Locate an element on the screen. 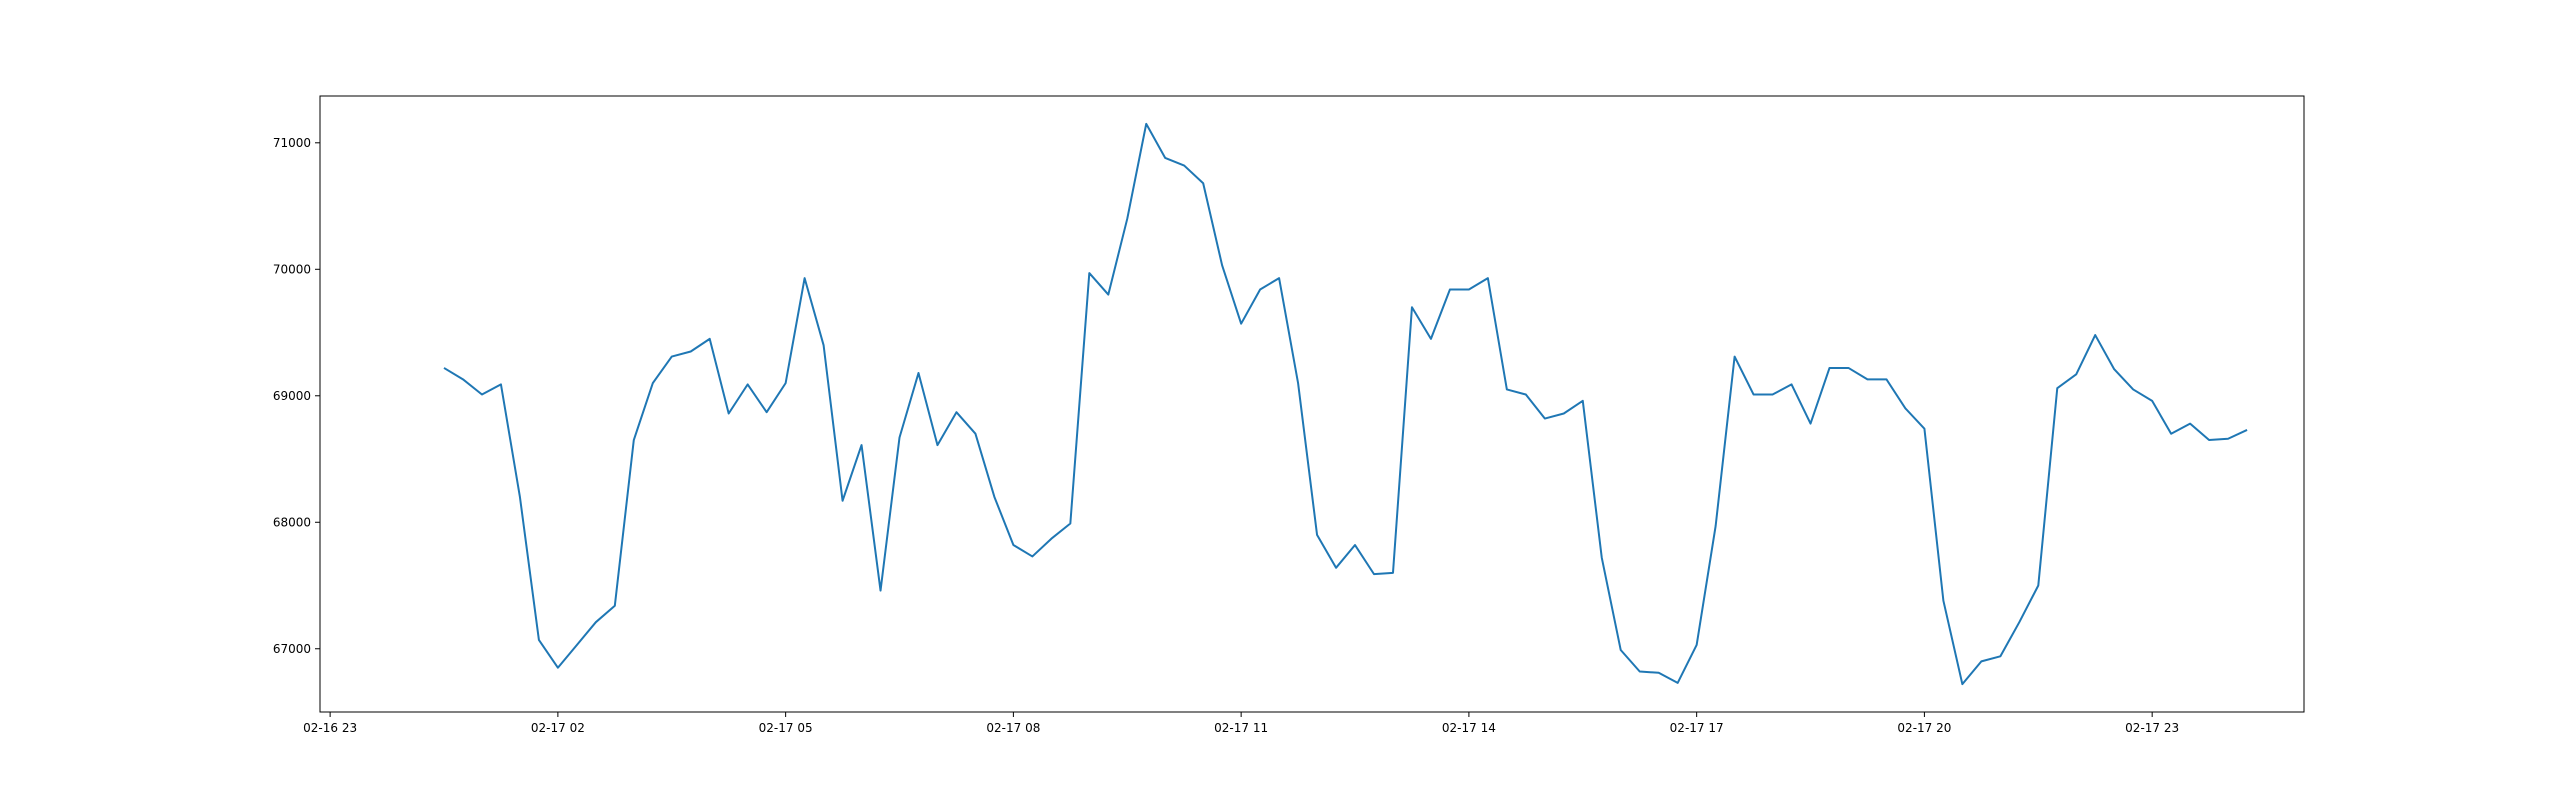 The image size is (2560, 800). x-tick-label: 02-17 08 is located at coordinates (1013, 728).